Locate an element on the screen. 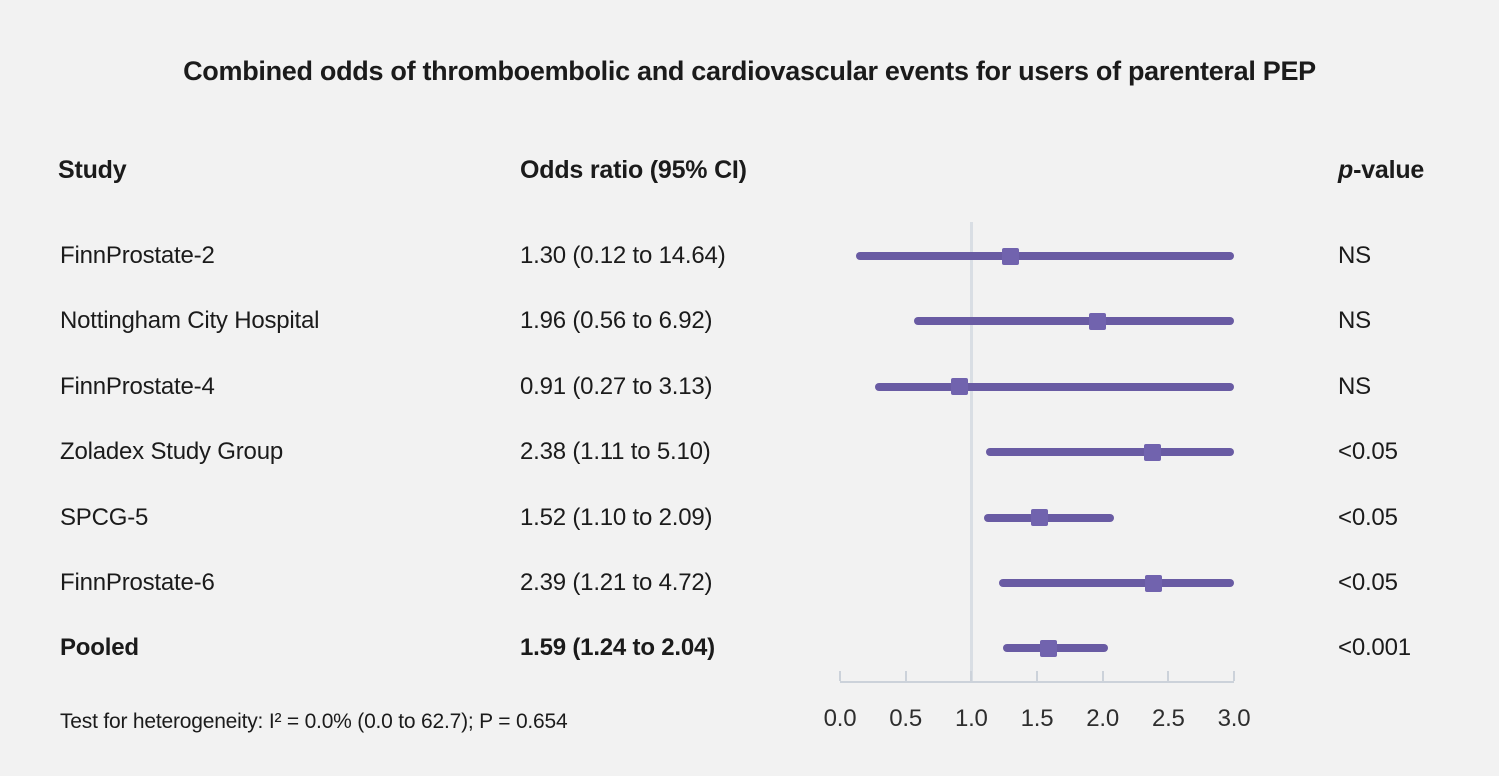 The height and width of the screenshot is (776, 1499). odds-ratio-value: 1.52 (1.10 to 2.09) is located at coordinates (616, 517).